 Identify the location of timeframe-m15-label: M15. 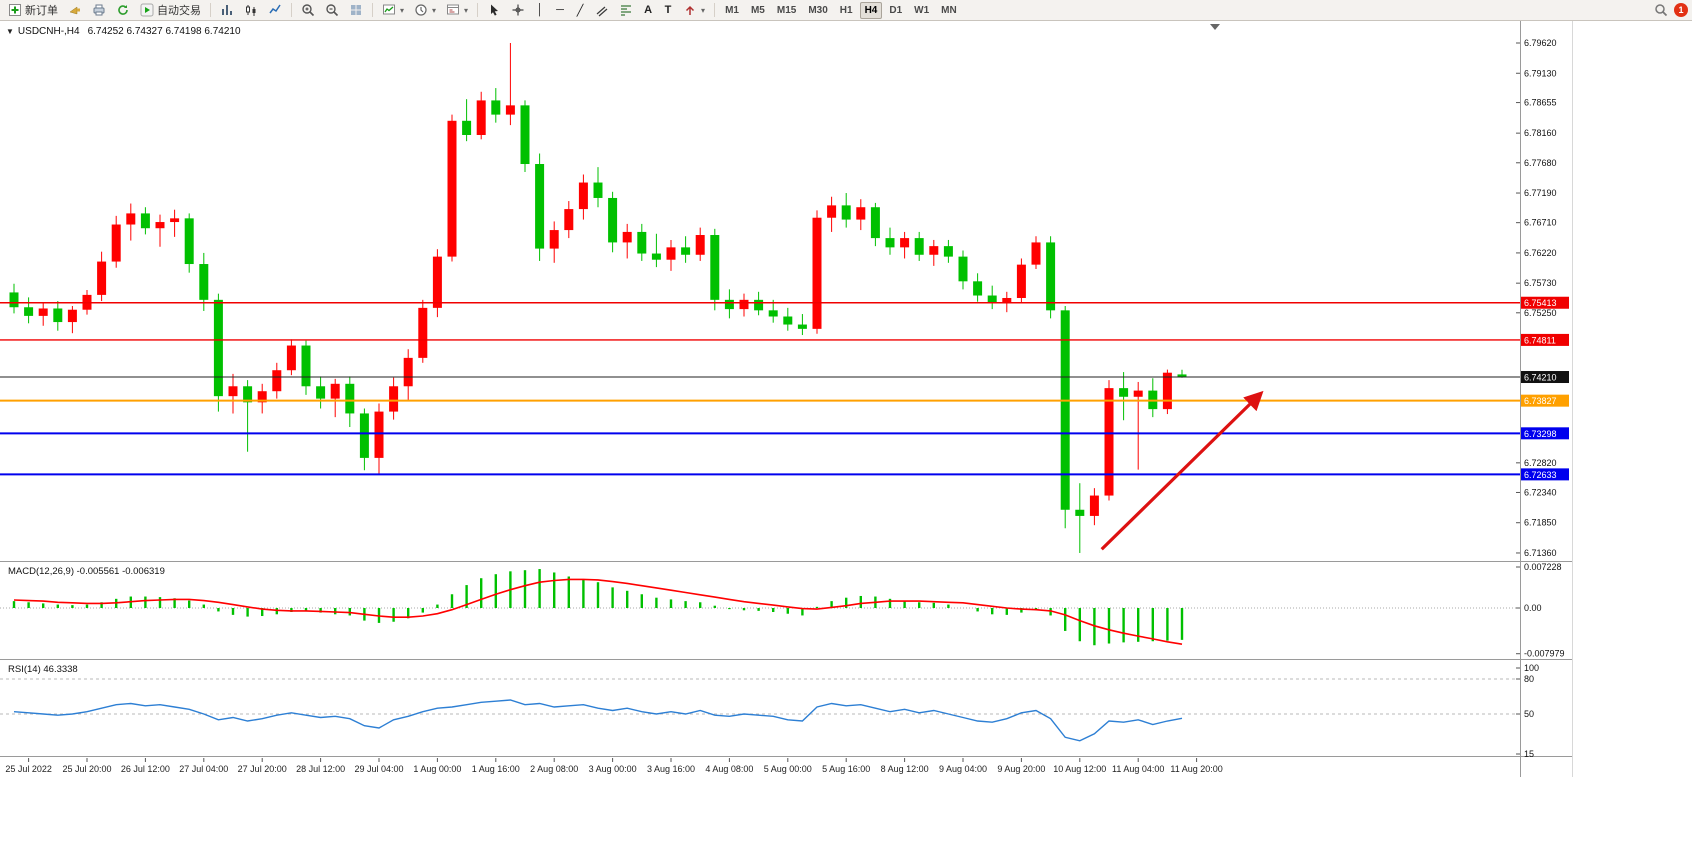
(786, 10).